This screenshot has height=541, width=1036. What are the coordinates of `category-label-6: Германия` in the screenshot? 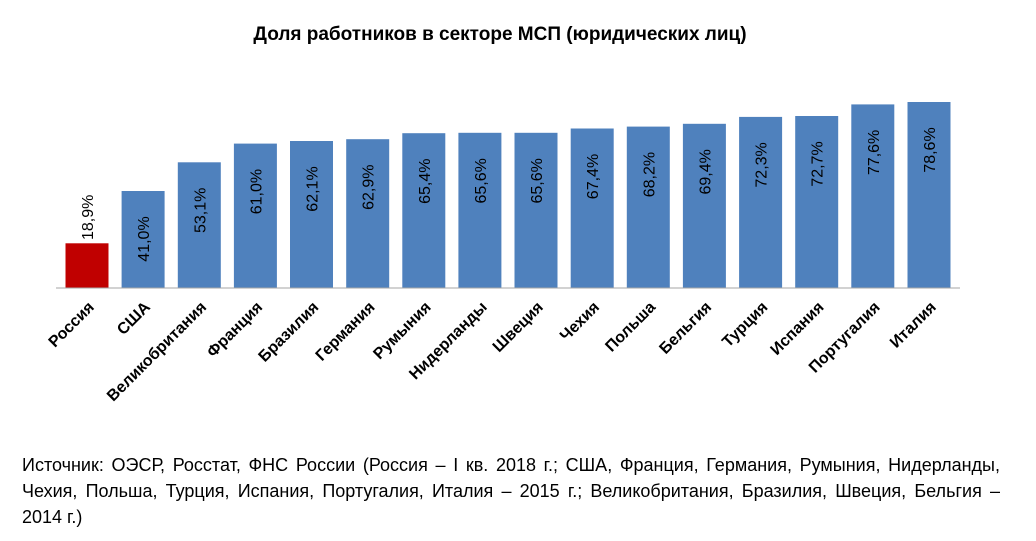 It's located at (346, 332).